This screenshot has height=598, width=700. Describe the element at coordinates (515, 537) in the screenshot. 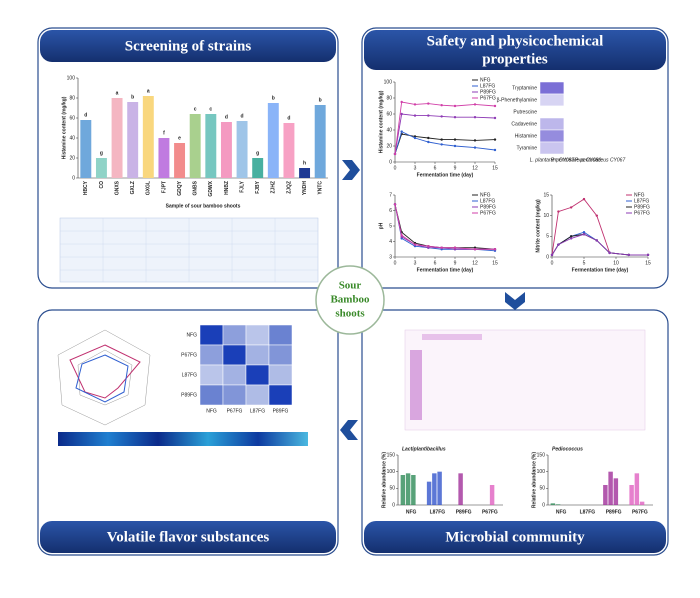

I see `panel-title: Microbial community` at that location.